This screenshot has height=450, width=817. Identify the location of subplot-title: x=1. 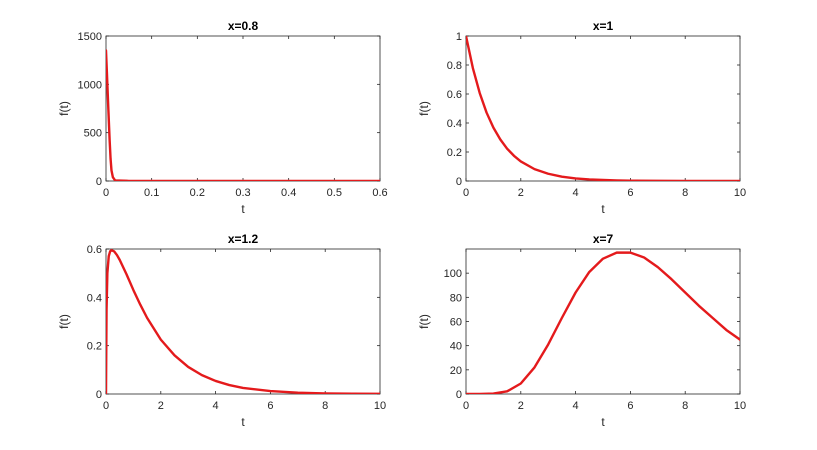
(603, 26).